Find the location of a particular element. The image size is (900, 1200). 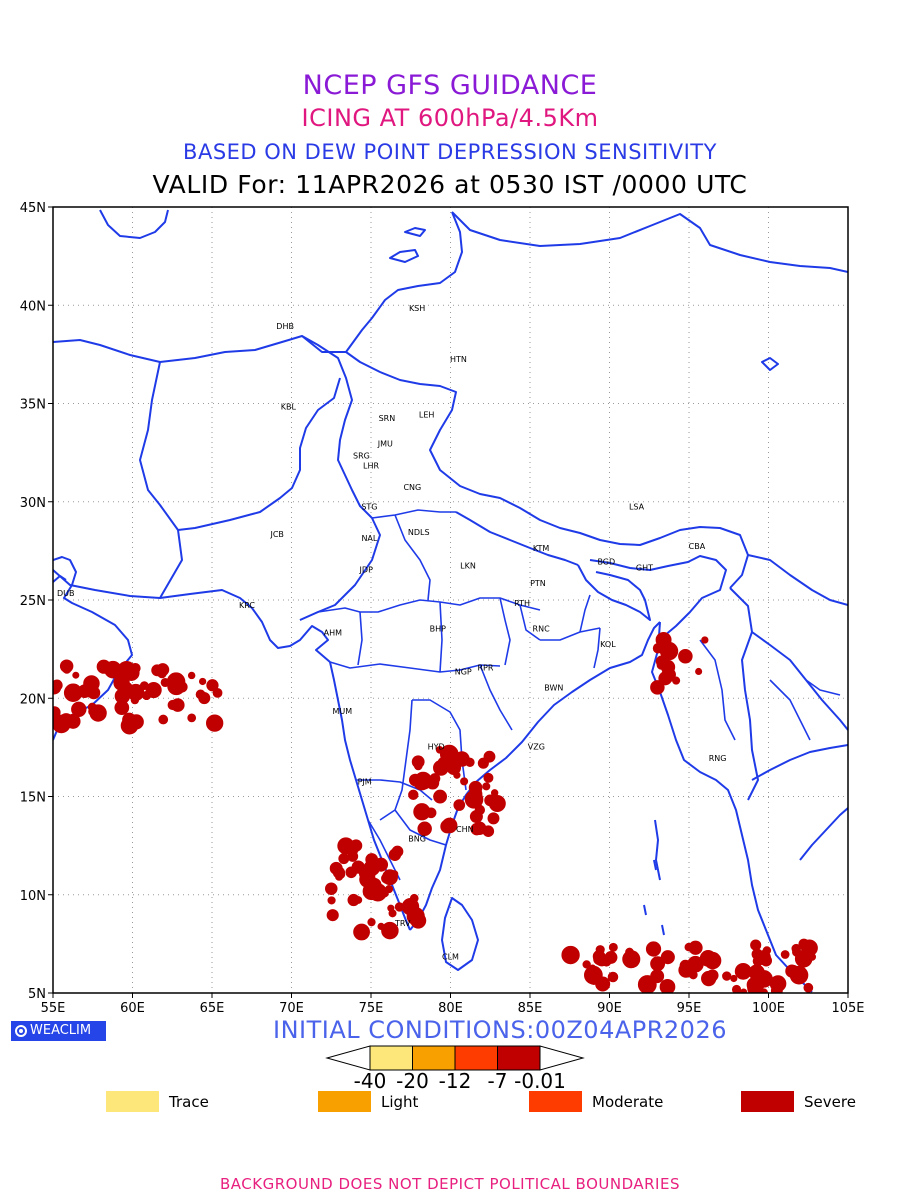

border-pakistan-west is located at coordinates (259, 454).